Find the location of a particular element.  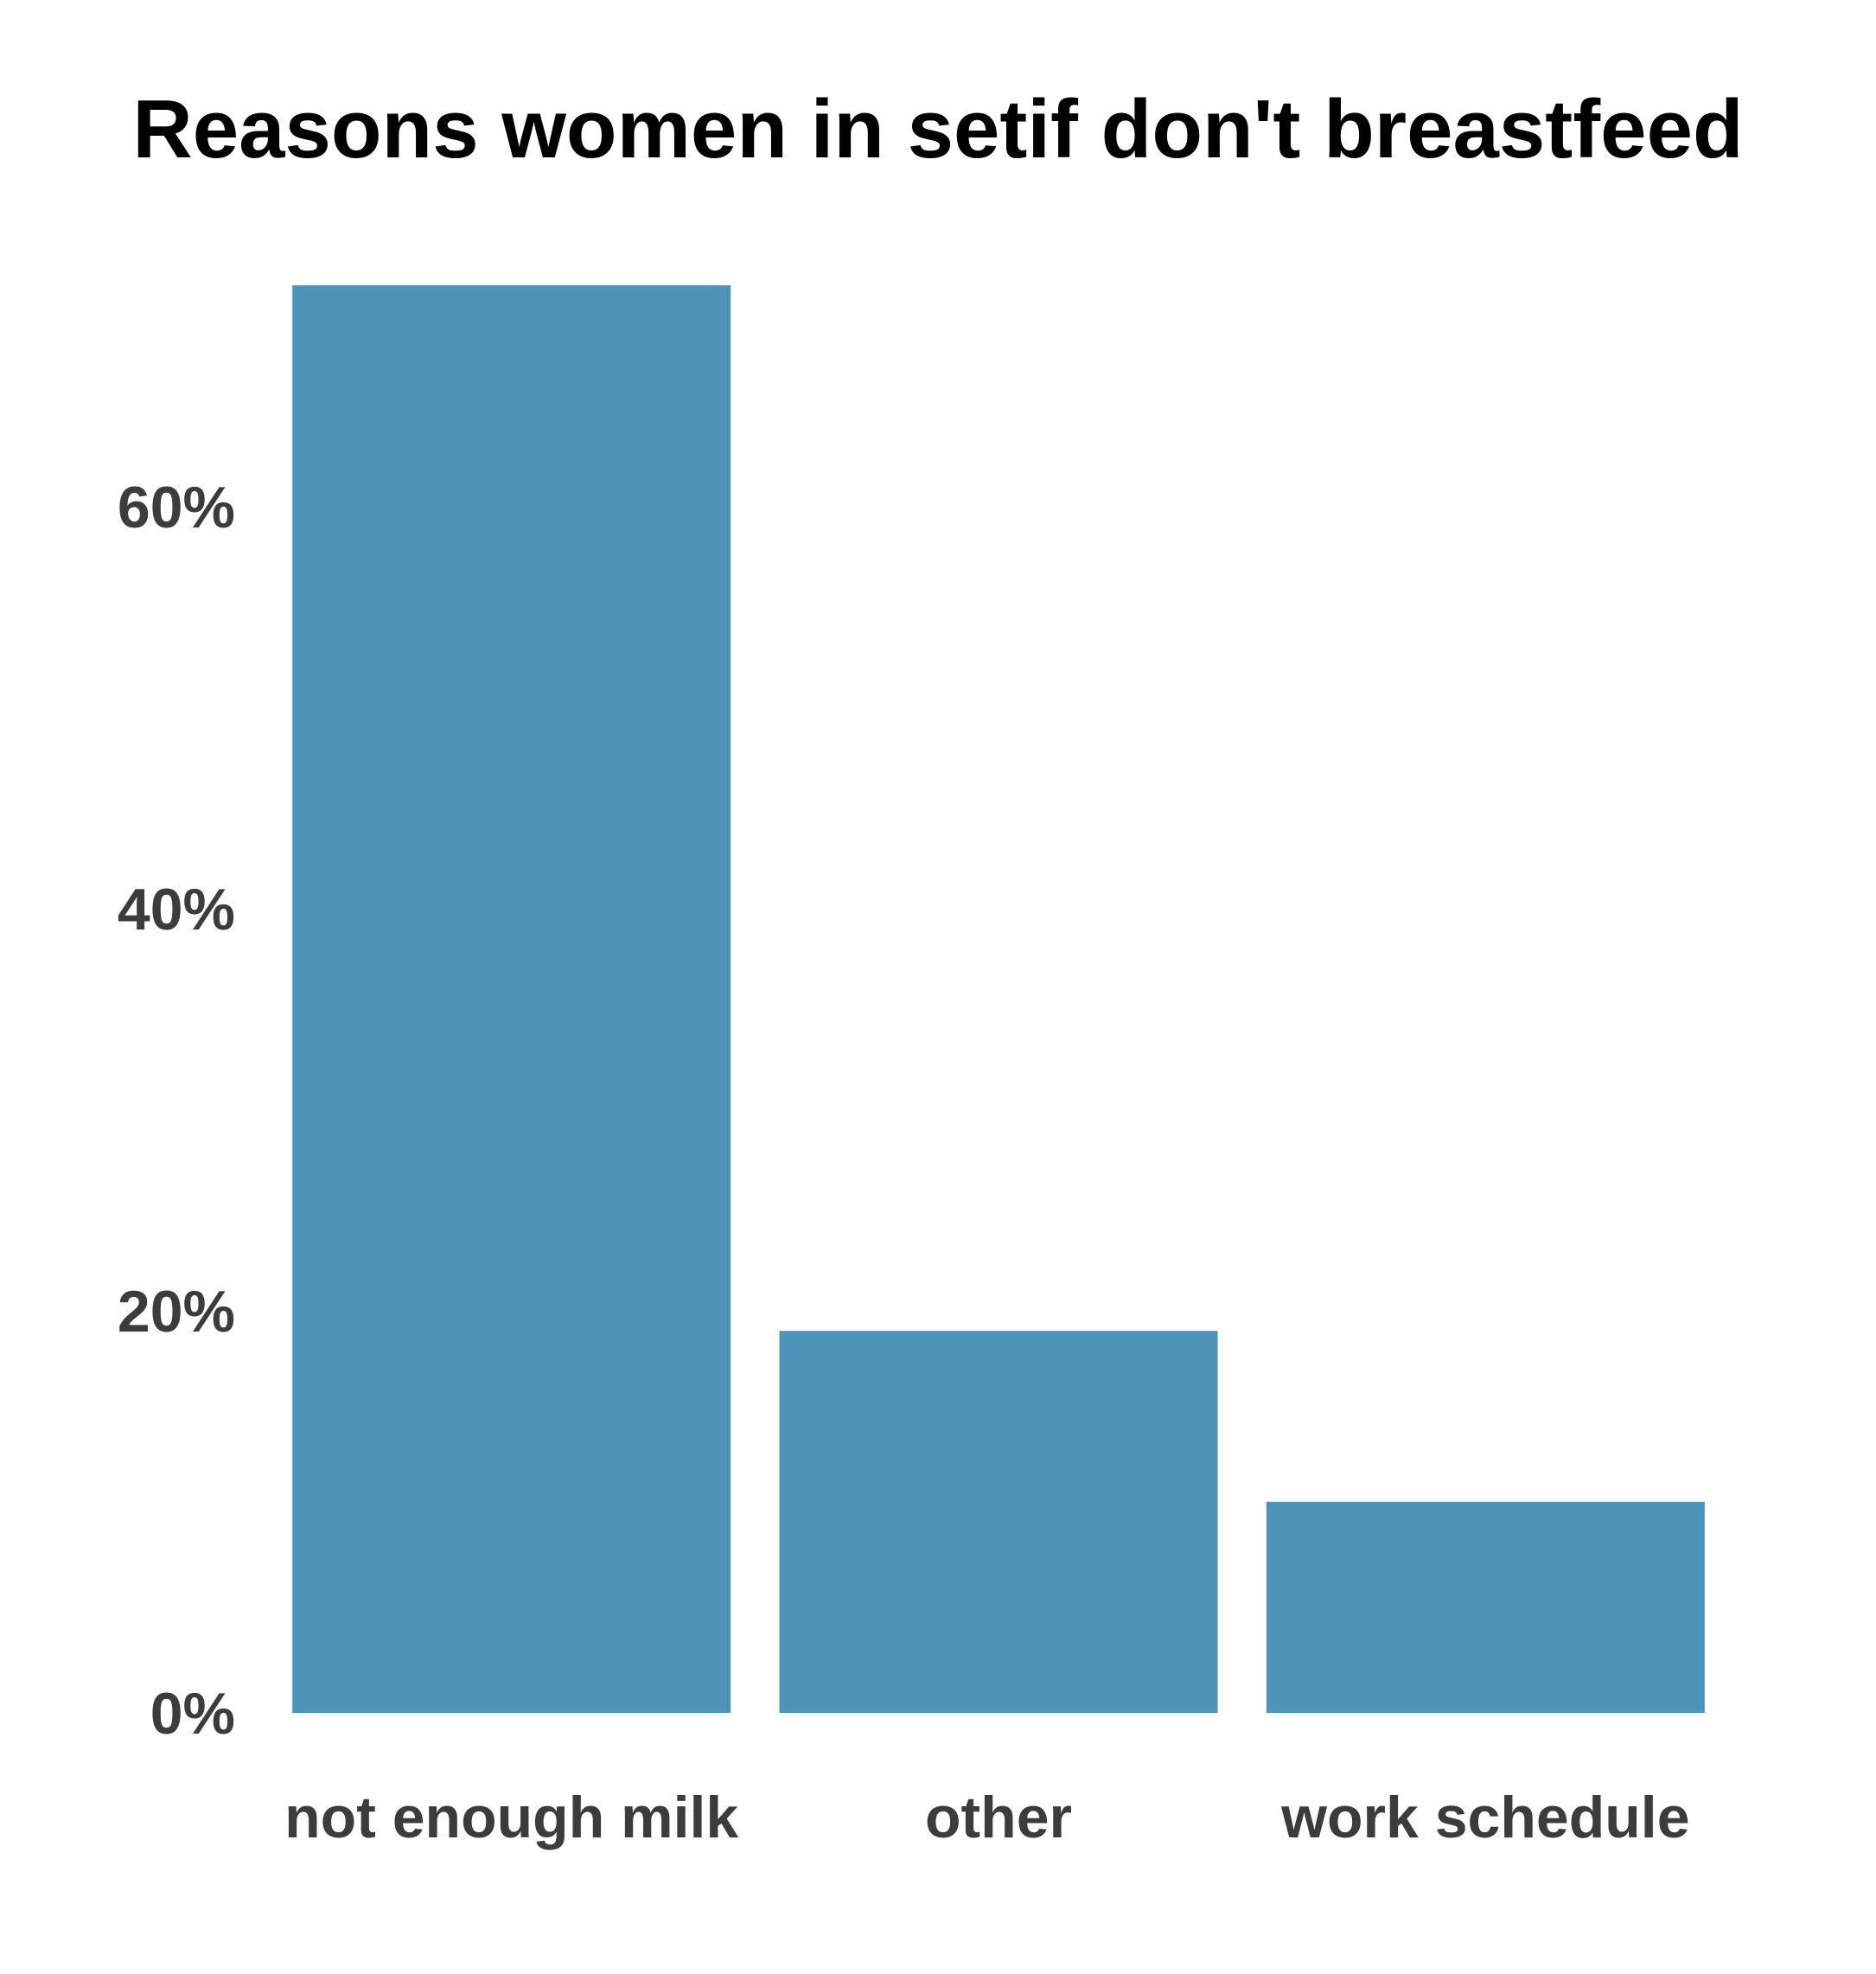

x-axis-ticks: not enough milk other work schedule is located at coordinates (986, 1818).